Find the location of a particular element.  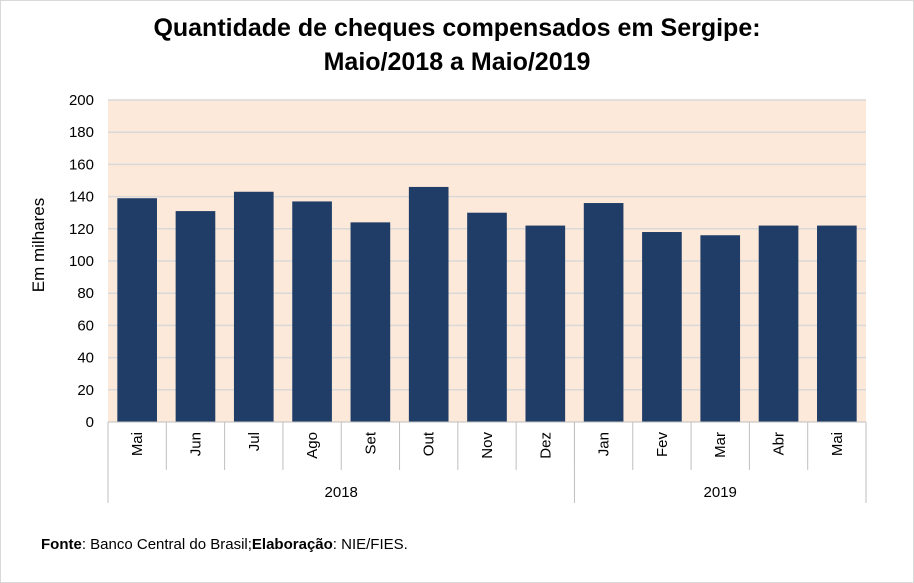

x-tick-label: Fev is located at coordinates (662, 445).